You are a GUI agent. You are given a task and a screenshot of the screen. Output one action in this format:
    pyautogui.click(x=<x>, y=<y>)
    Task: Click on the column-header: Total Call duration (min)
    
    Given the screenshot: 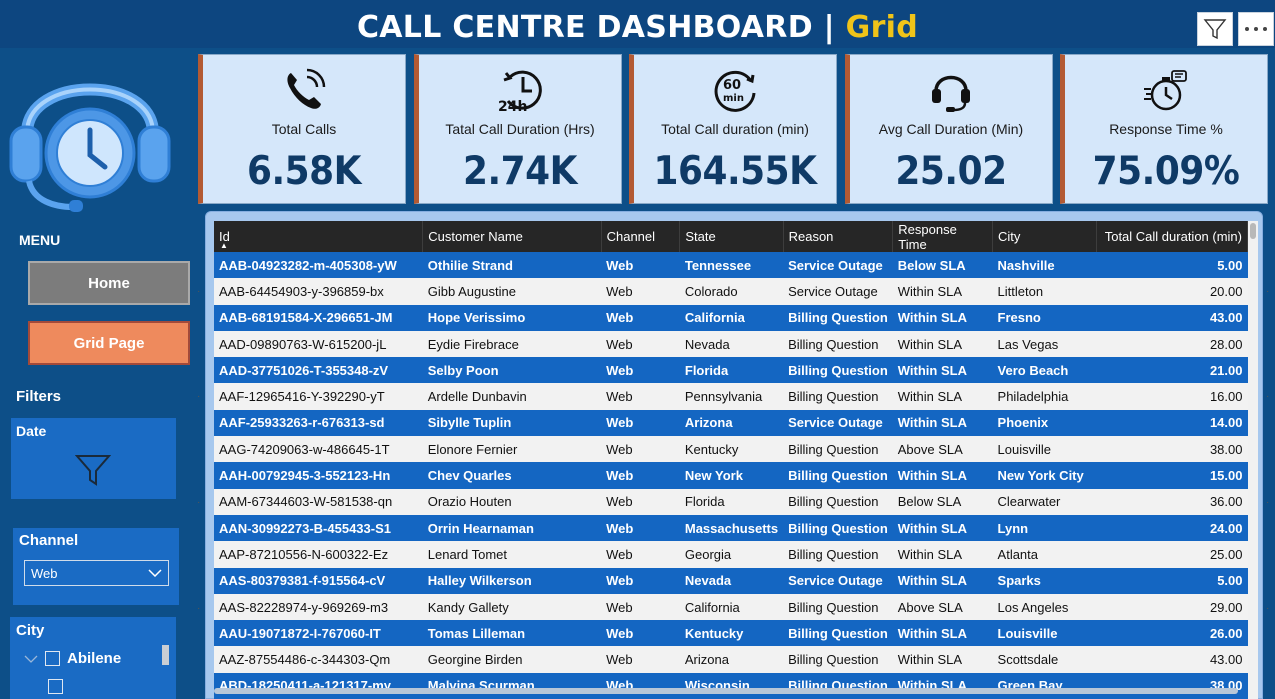 What is the action you would take?
    pyautogui.click(x=1172, y=236)
    